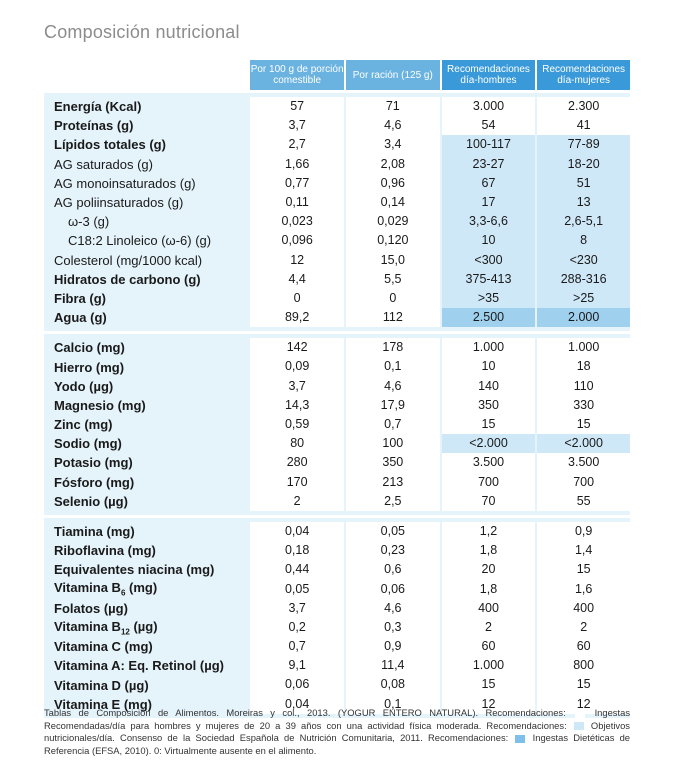 Image resolution: width=679 pixels, height=771 pixels. What do you see at coordinates (392, 75) in the screenshot?
I see `header-per-serving: Por ración (125 g)` at bounding box center [392, 75].